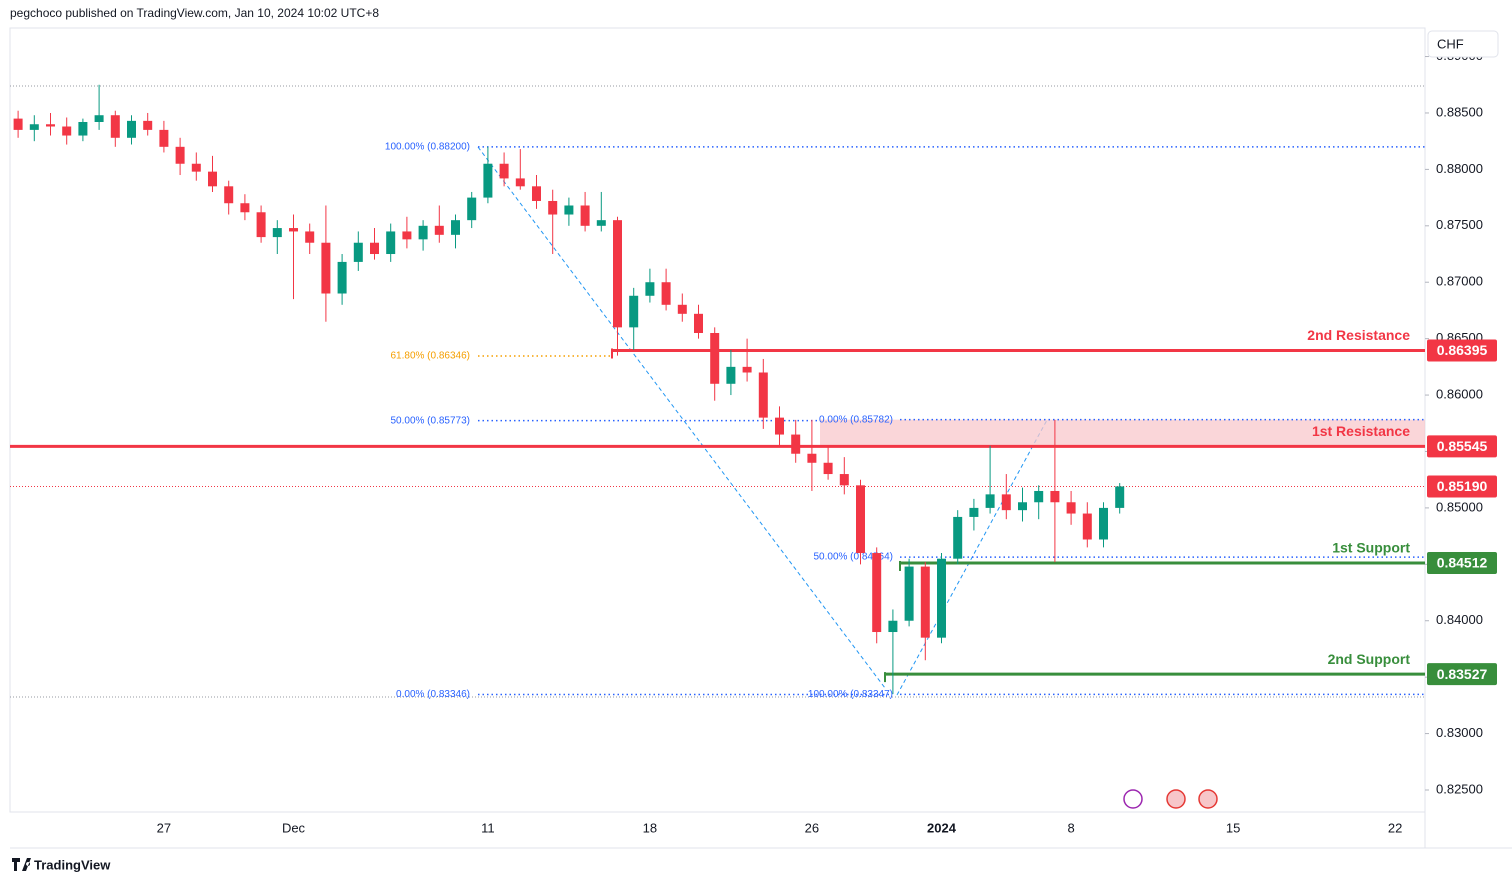 This screenshot has height=888, width=1512. What do you see at coordinates (430, 356) in the screenshot?
I see `fib-label: 61.80% (0.86346)` at bounding box center [430, 356].